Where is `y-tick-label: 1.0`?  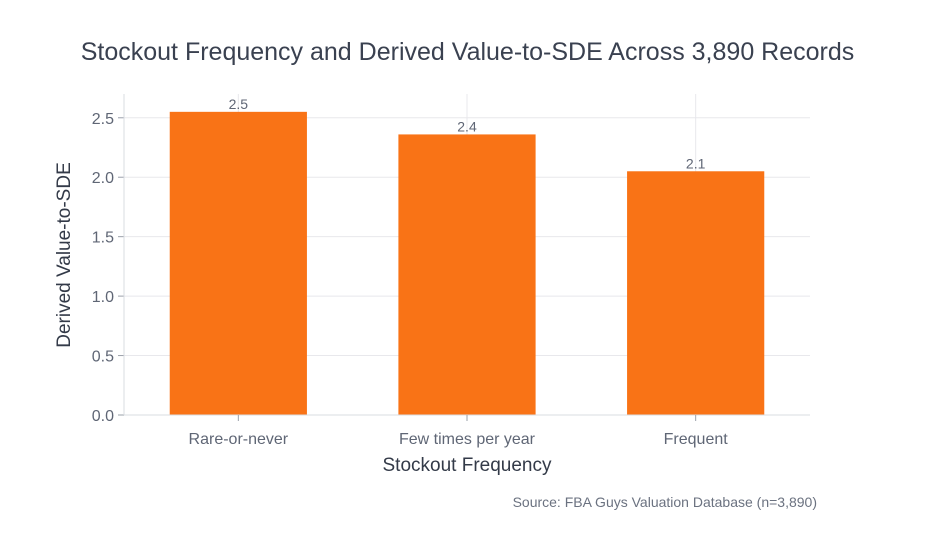
y-tick-label: 1.0 is located at coordinates (103, 297).